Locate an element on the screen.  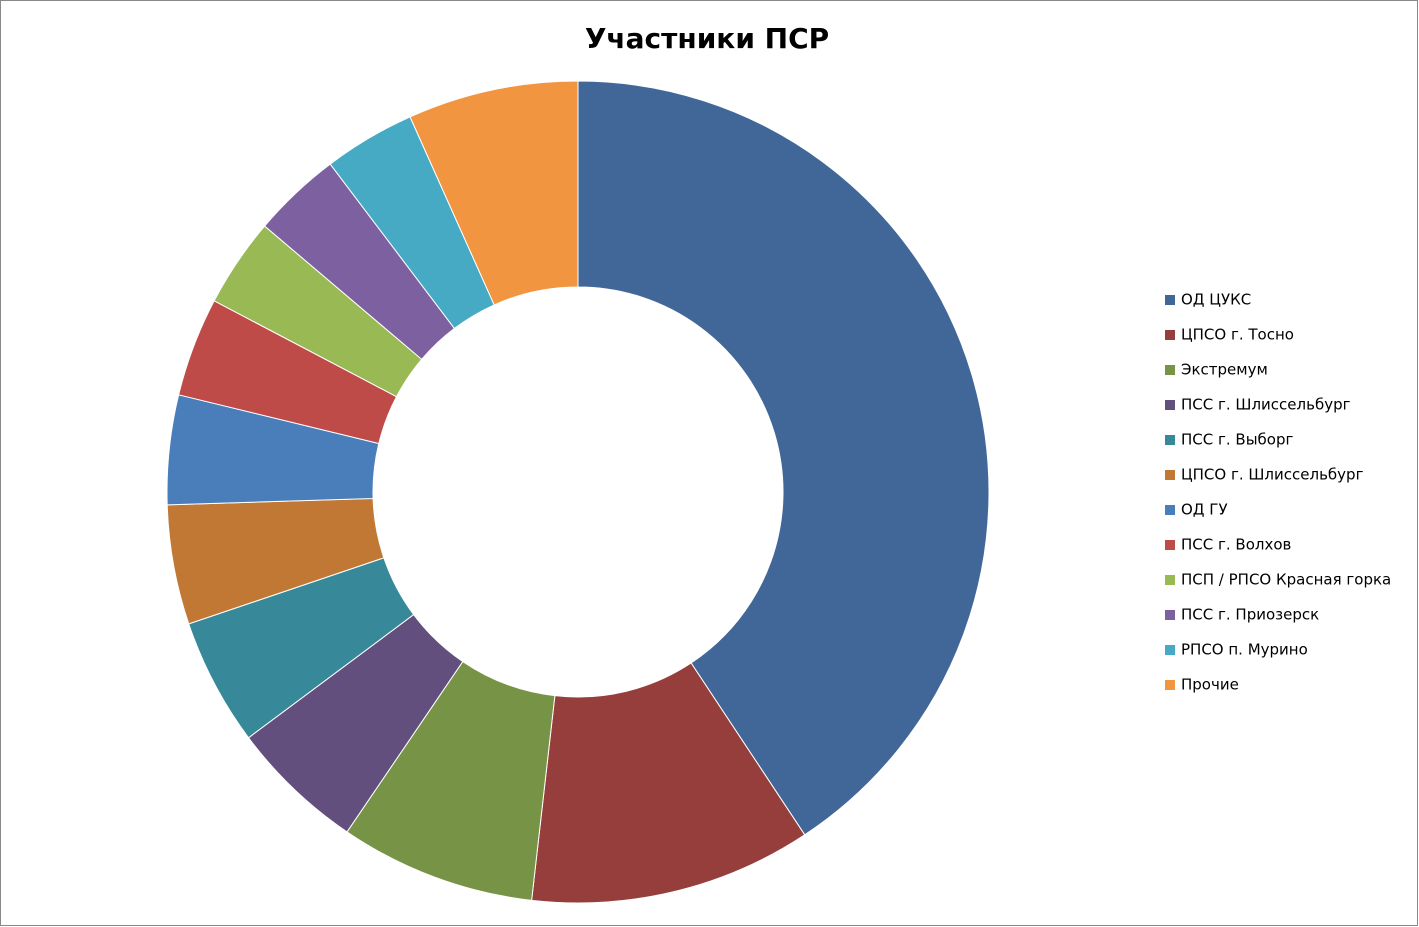
legend-label: ОД ЦУКС is located at coordinates (1216, 300).